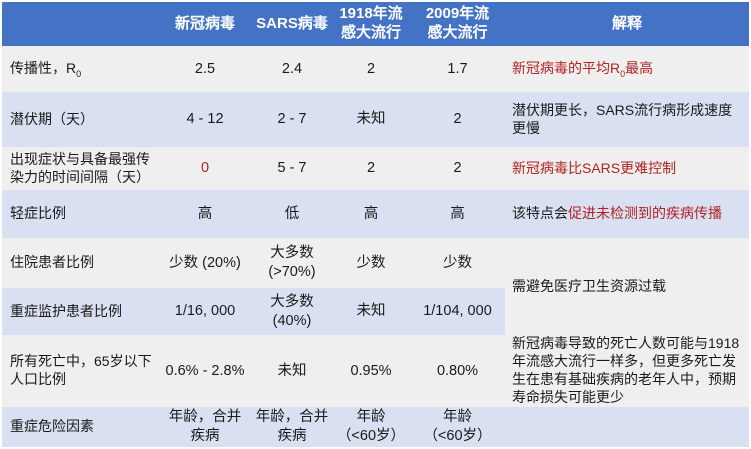  Describe the element at coordinates (80, 427) in the screenshot. I see `row-label: 重症危险因素` at that location.